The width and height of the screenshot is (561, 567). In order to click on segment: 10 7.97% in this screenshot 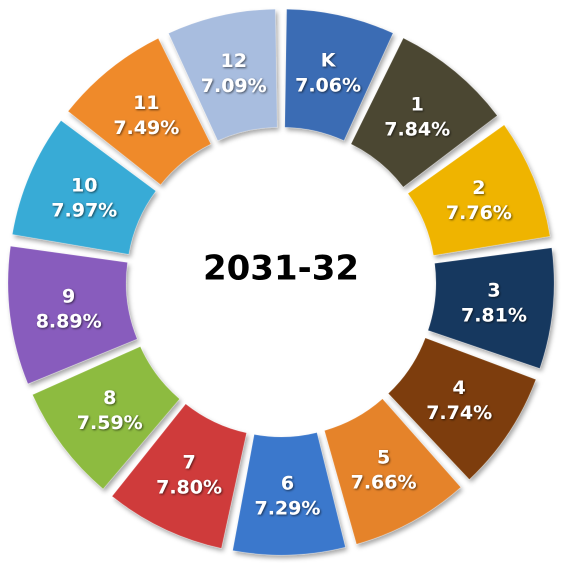, I will do `click(84, 187)`.